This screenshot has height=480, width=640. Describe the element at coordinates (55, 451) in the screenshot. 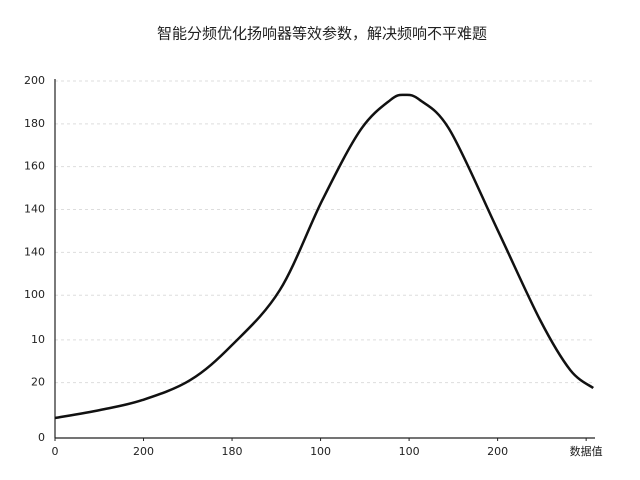

I see `x-tick-label: 0` at that location.